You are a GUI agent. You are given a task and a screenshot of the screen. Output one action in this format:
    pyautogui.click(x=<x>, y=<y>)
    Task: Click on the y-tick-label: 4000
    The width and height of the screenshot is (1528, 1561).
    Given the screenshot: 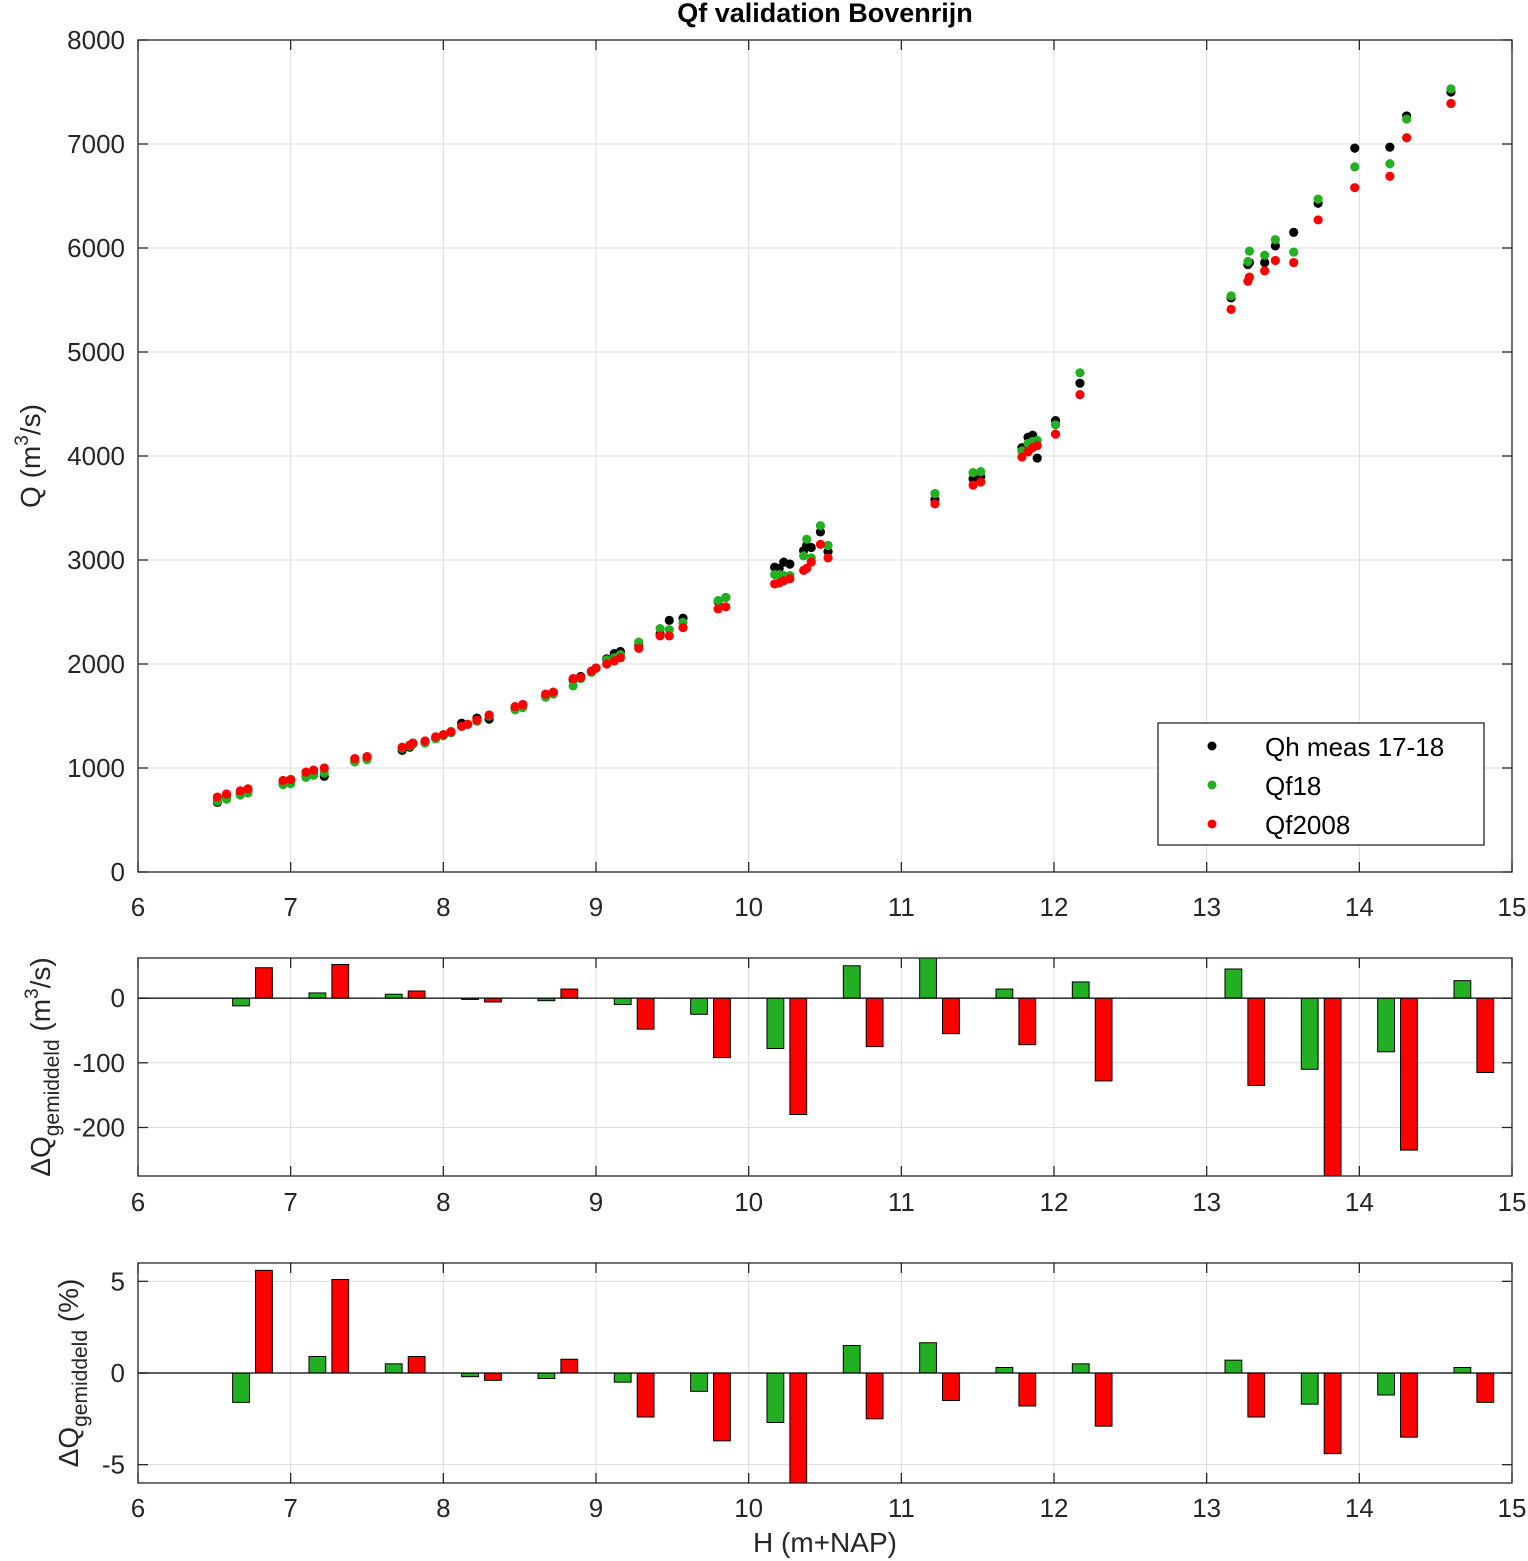 What is the action you would take?
    pyautogui.click(x=96, y=456)
    